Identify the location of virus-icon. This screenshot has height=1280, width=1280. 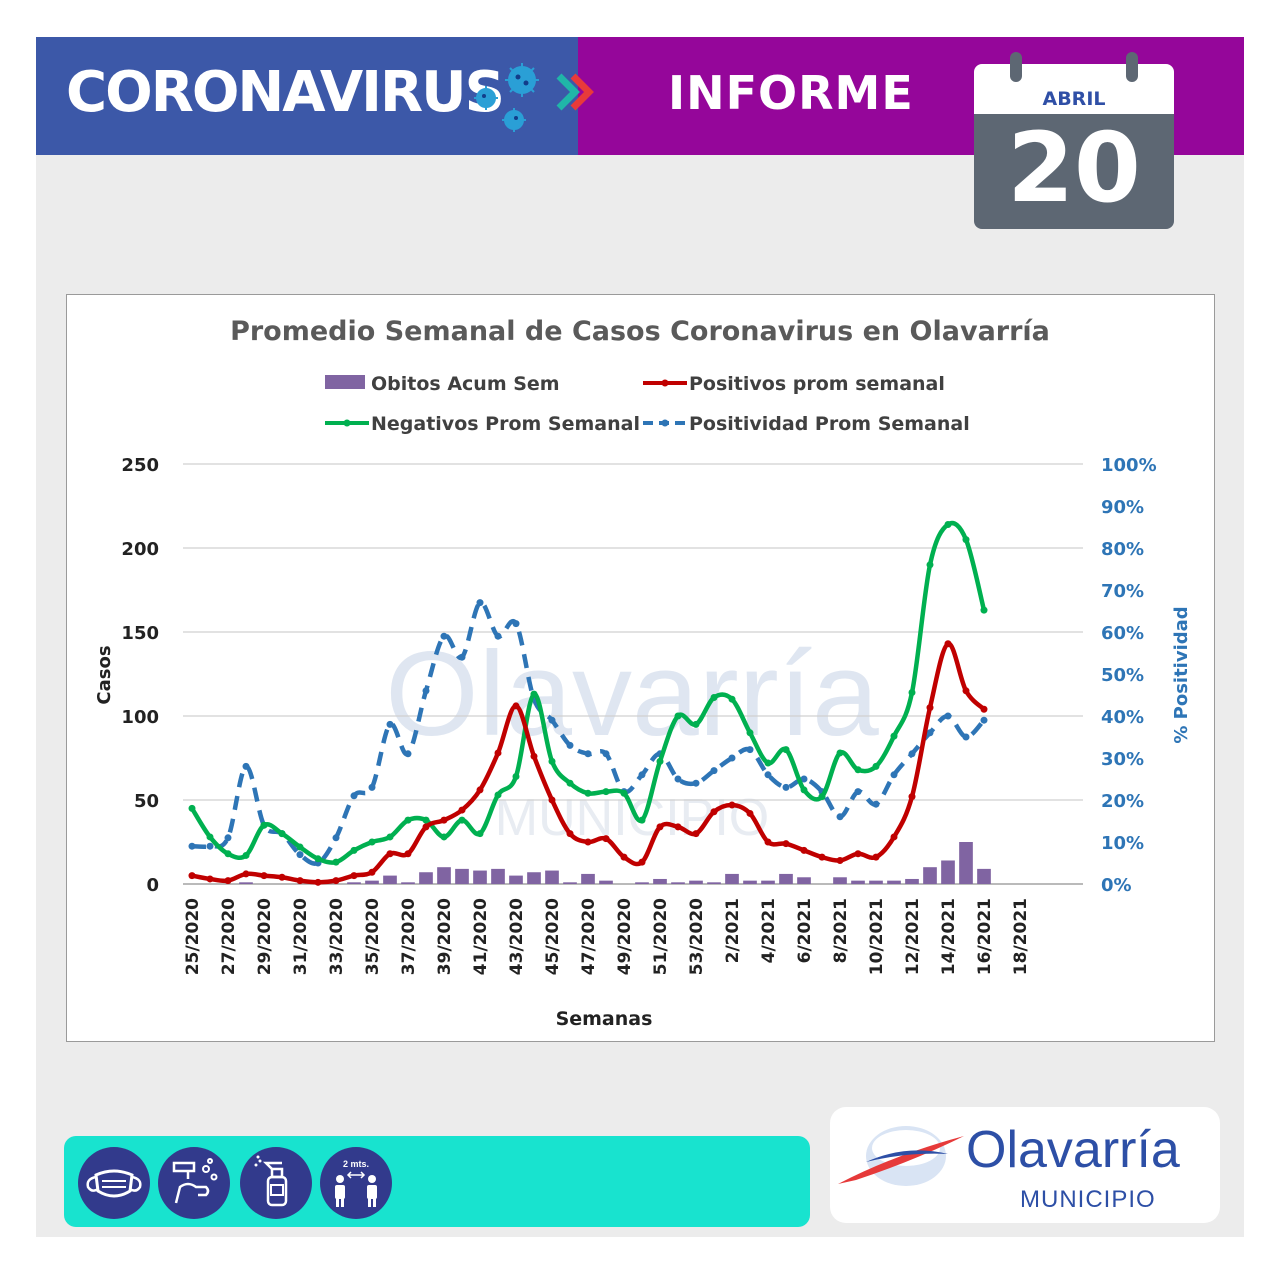
(506, 97).